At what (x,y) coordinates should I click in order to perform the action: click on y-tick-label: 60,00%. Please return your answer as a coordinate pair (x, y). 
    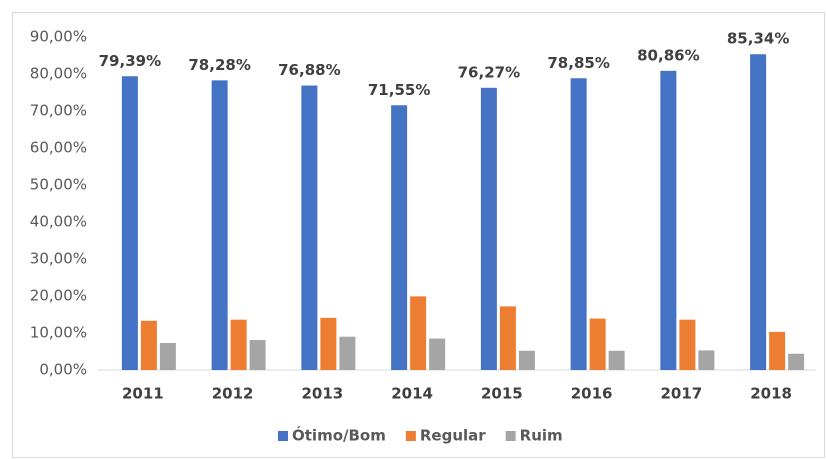
    Looking at the image, I should click on (58, 148).